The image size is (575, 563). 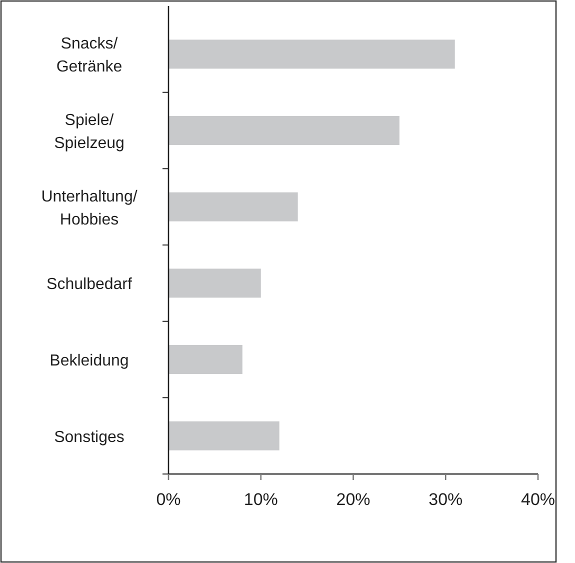 I want to click on y-tick-label: Sonstiges, so click(x=89, y=437).